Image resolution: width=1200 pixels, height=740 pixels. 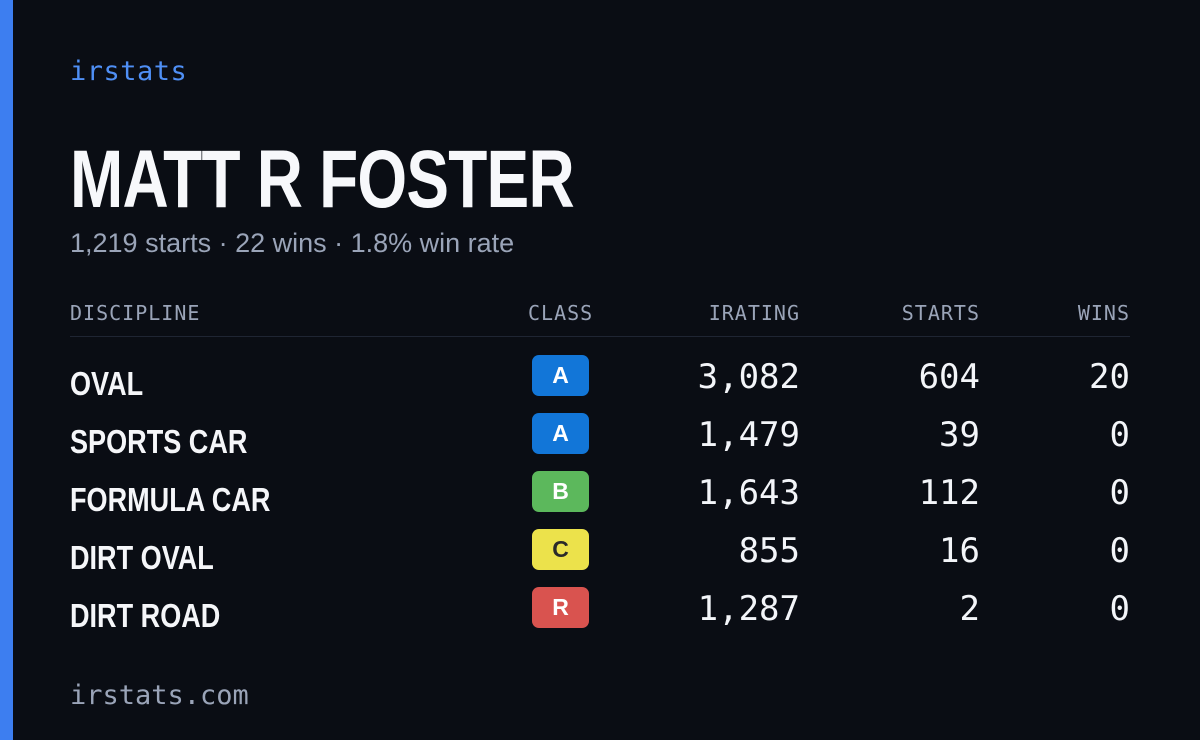 What do you see at coordinates (949, 377) in the screenshot?
I see `starts-value: 604` at bounding box center [949, 377].